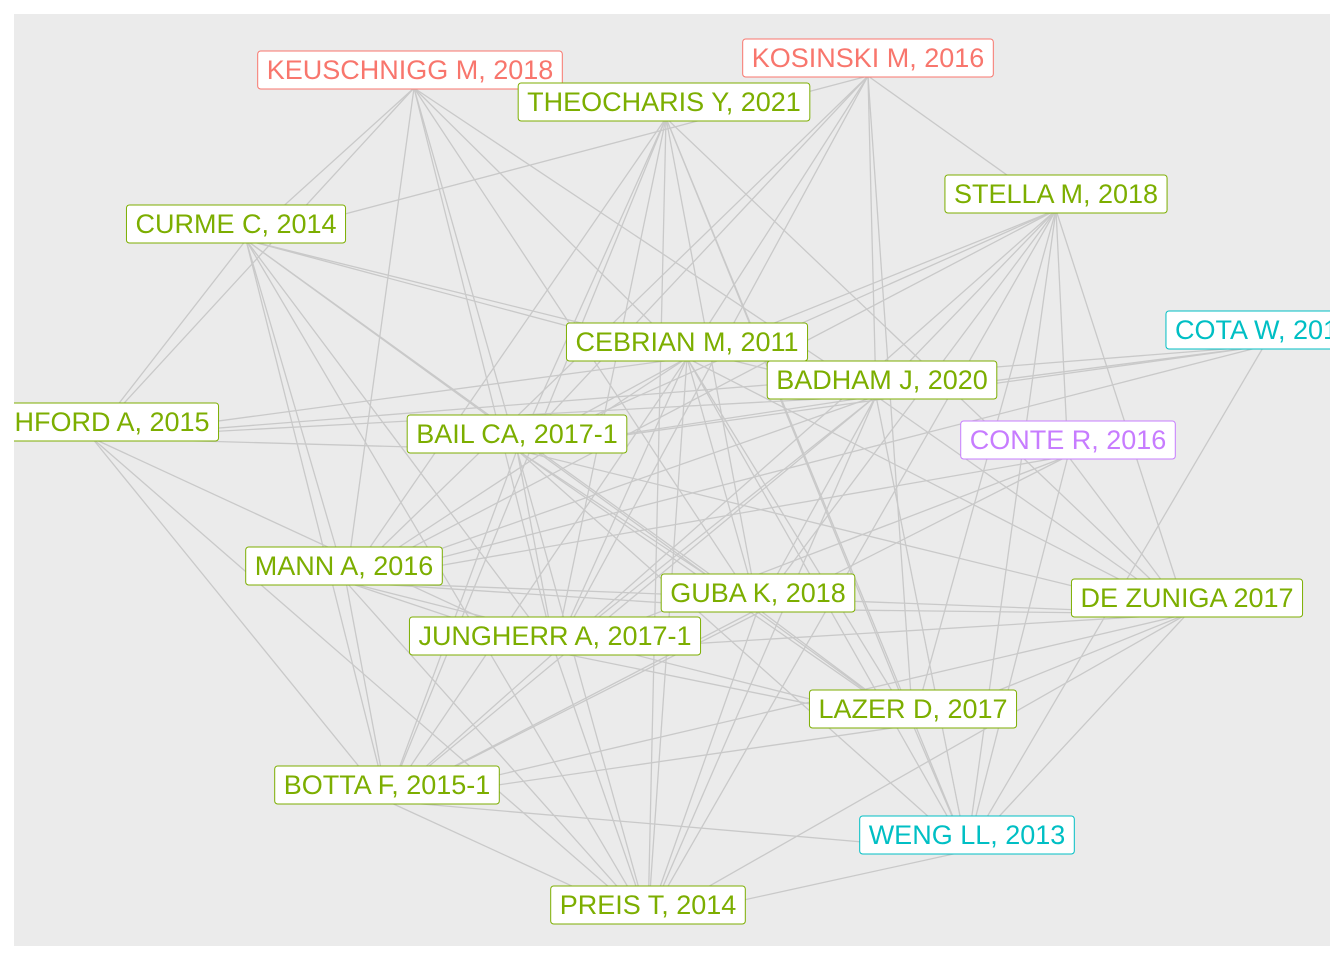 The image size is (1344, 960). I want to click on node-label-text: LAZER D, 2017, so click(912, 709).